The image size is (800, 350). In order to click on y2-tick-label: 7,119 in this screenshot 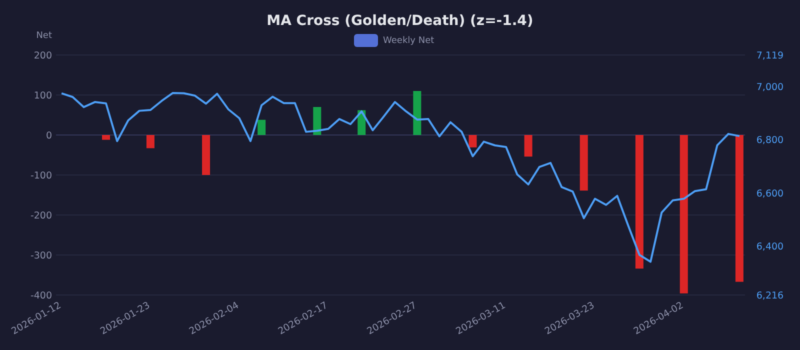, I will do `click(770, 56)`.